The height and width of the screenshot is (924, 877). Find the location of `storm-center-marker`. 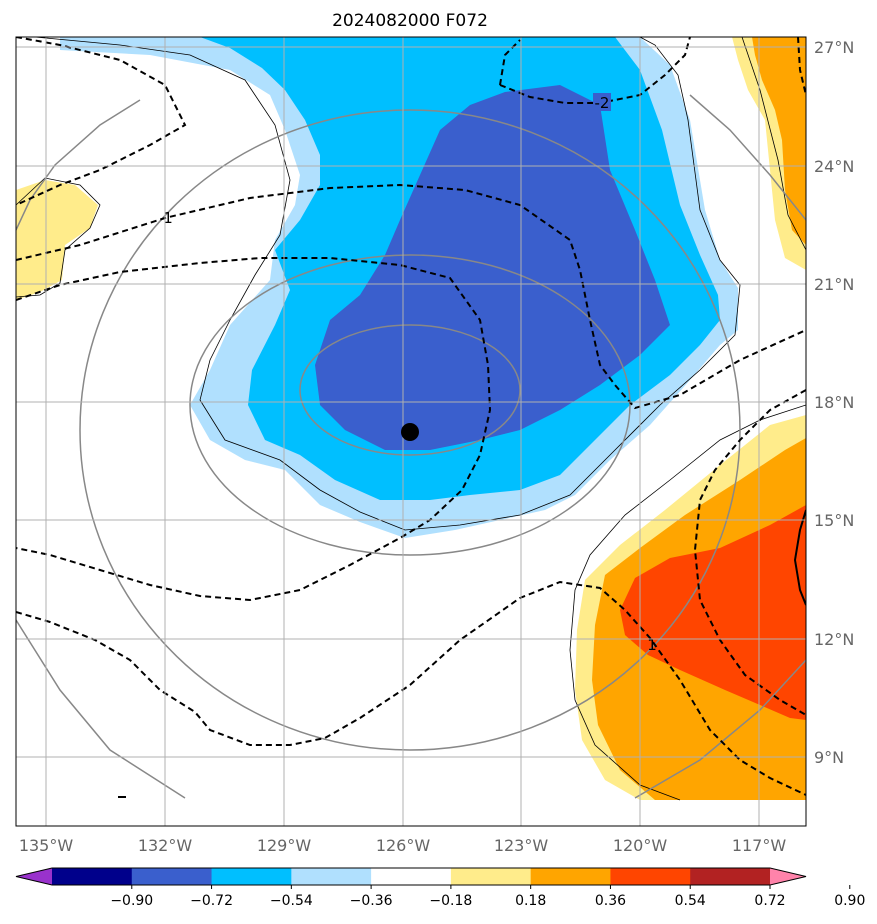

storm-center-marker is located at coordinates (410, 432).